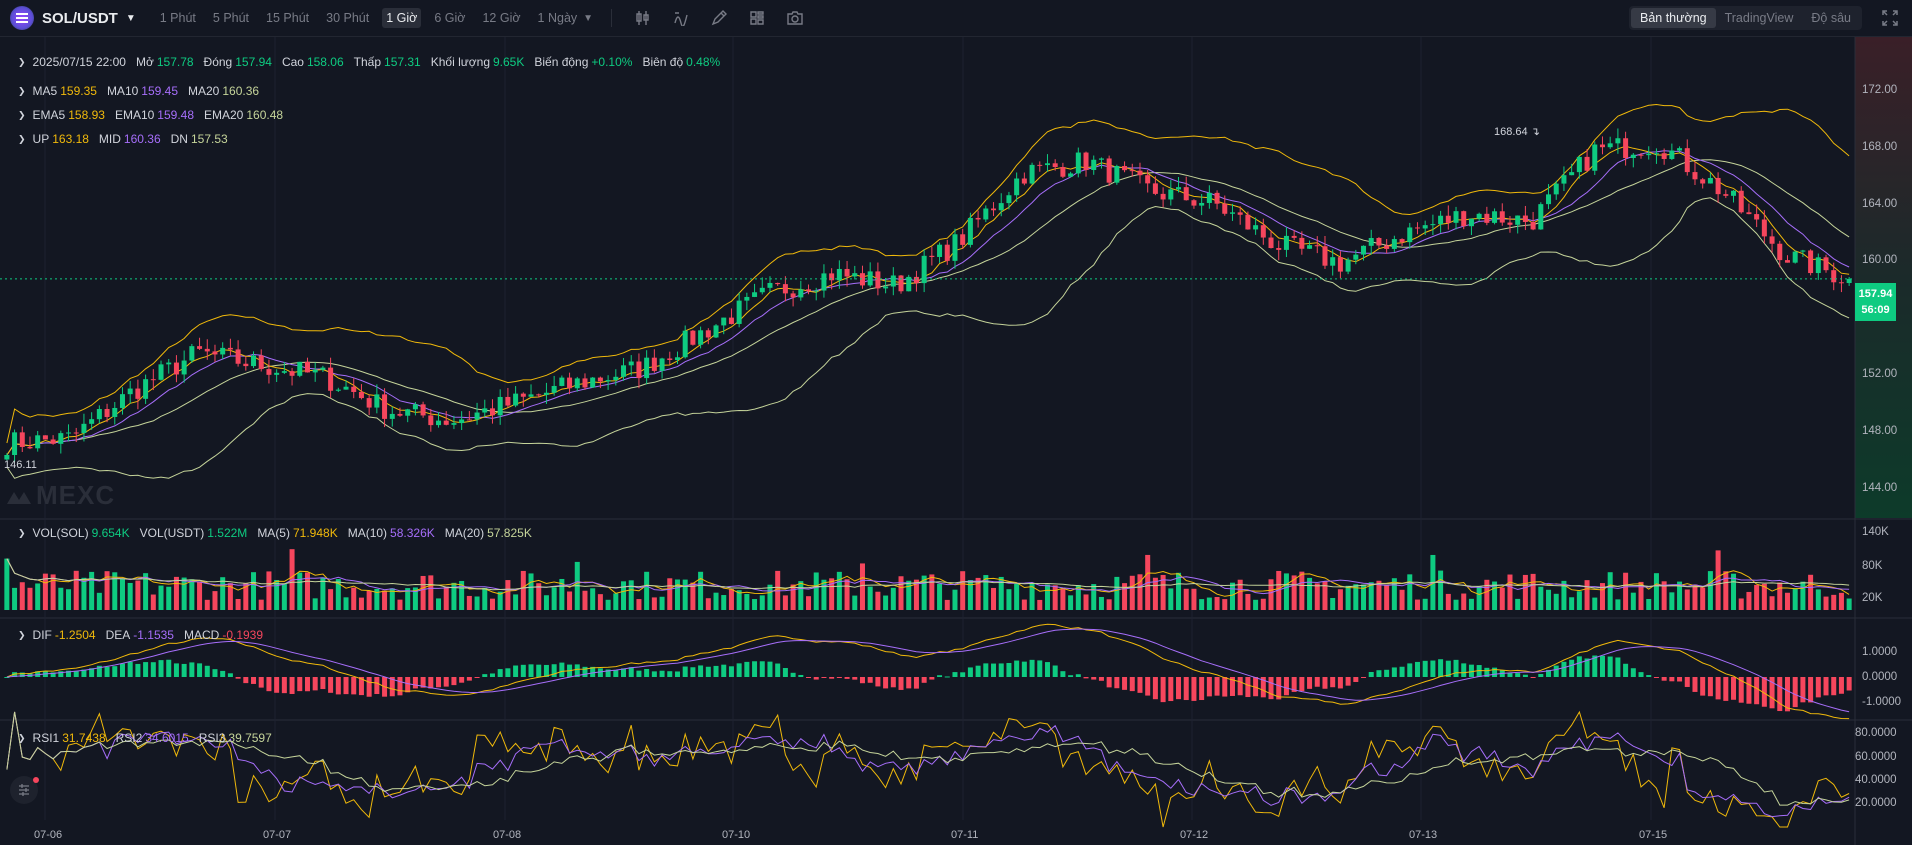  What do you see at coordinates (80, 18) in the screenshot?
I see `symbol-name: SOL/USDT` at bounding box center [80, 18].